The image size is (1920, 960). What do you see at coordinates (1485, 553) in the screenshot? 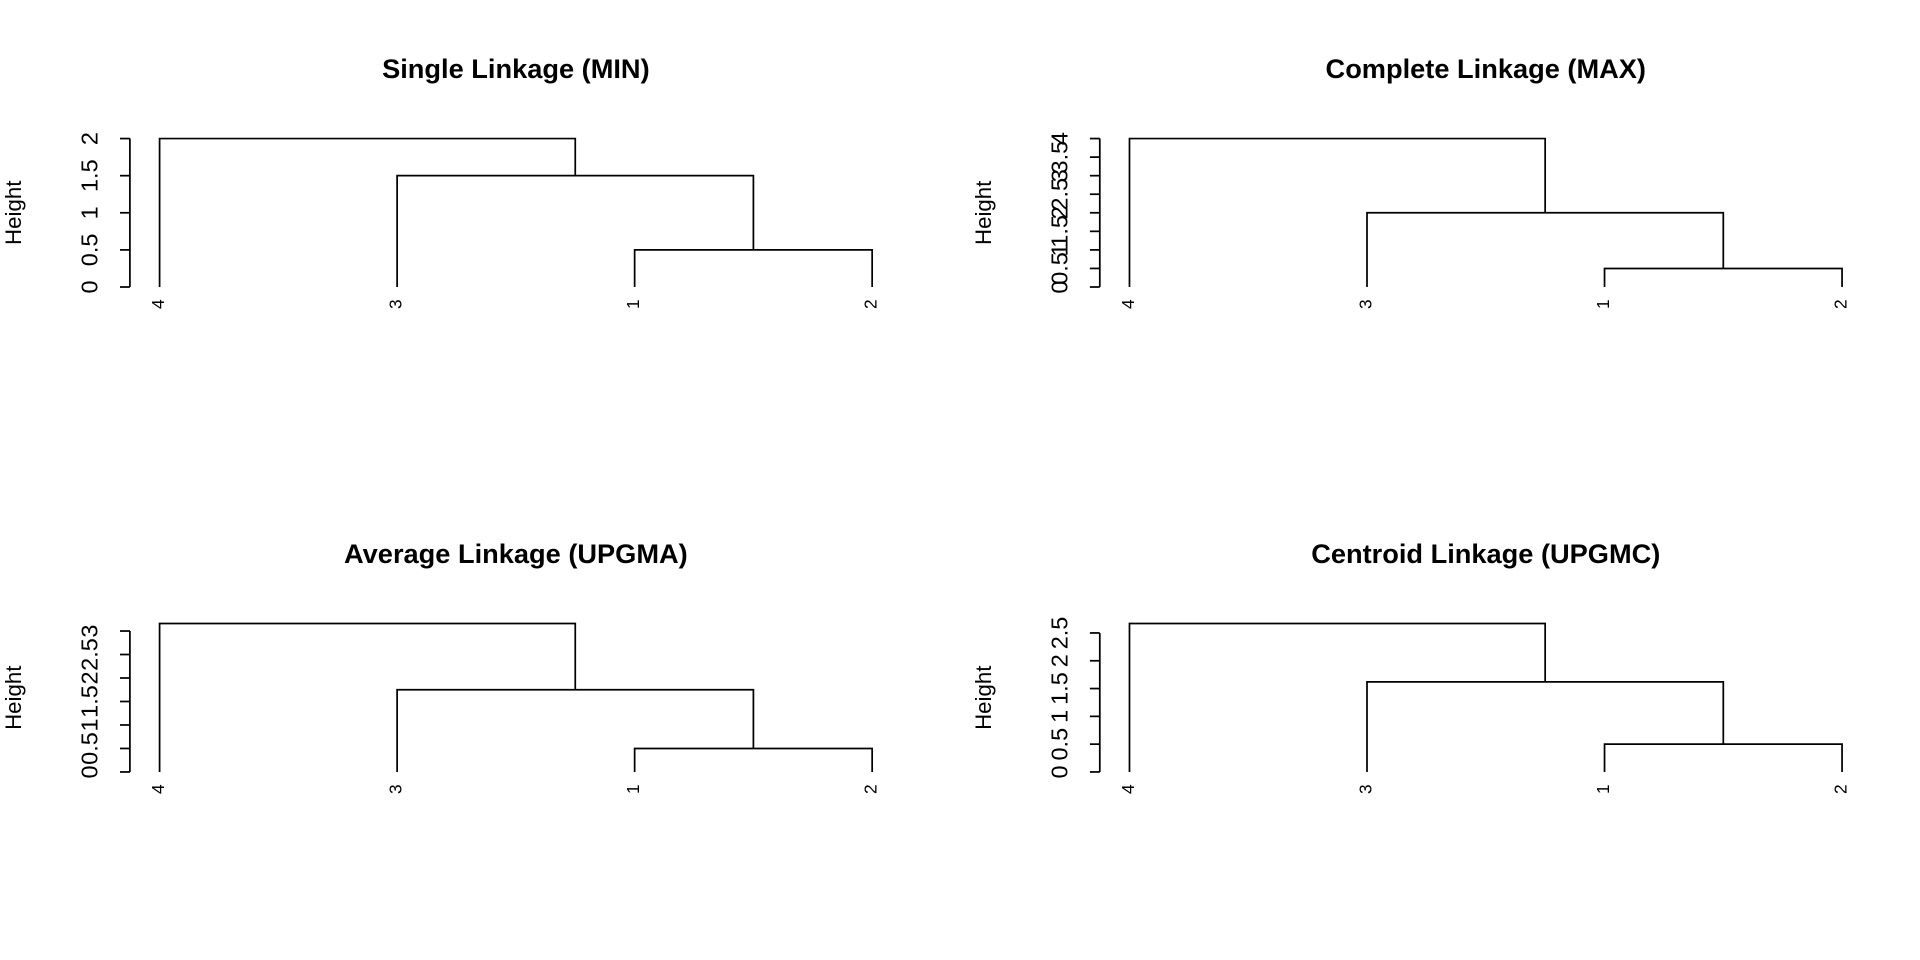
I see `chart-title: Centroid Linkage (UPGMC)` at bounding box center [1485, 553].